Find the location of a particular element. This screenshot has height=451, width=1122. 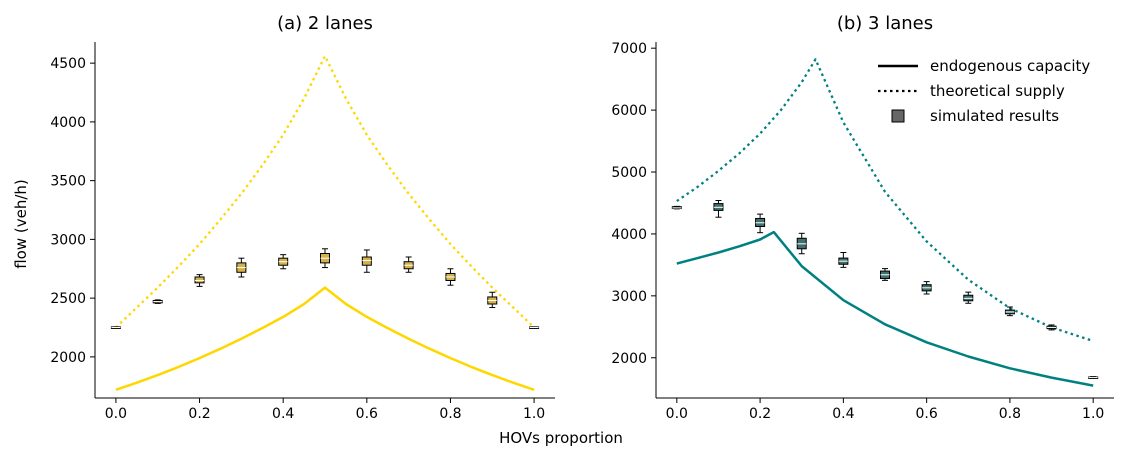

chart-title: (b) 3 lanes is located at coordinates (885, 23).